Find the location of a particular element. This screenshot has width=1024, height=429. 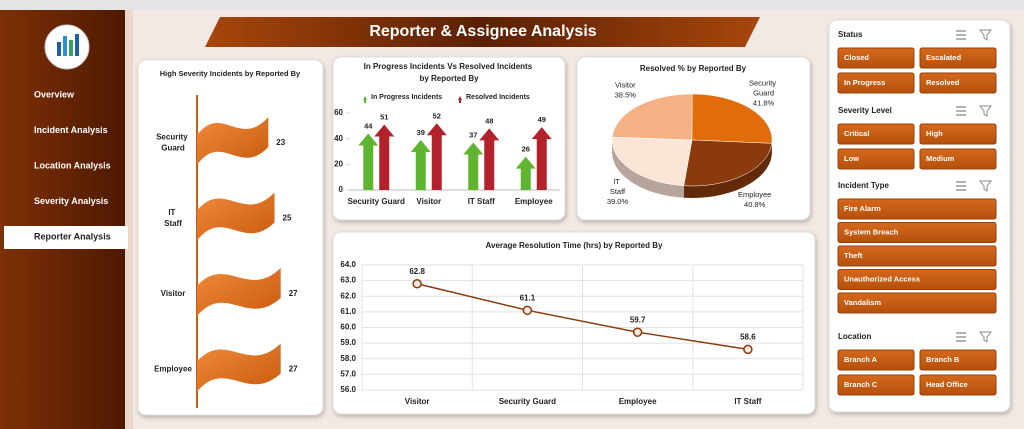

slicer-item: In Progress is located at coordinates (864, 82).